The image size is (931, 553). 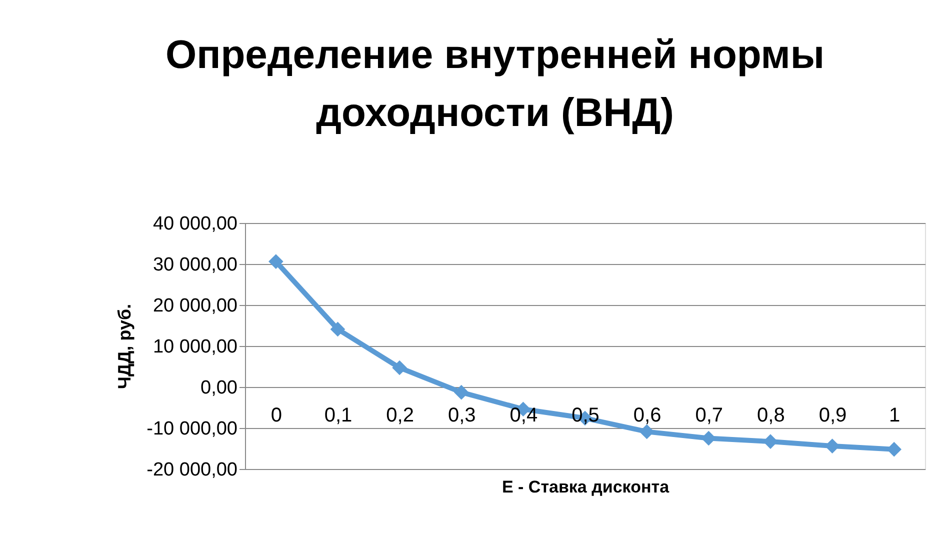 What do you see at coordinates (195, 347) in the screenshot?
I see `y-tick-label: 10 000,00` at bounding box center [195, 347].